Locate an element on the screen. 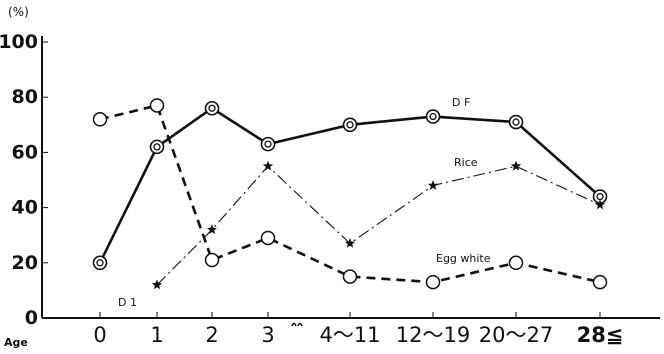  series-label: Rice is located at coordinates (466, 162).